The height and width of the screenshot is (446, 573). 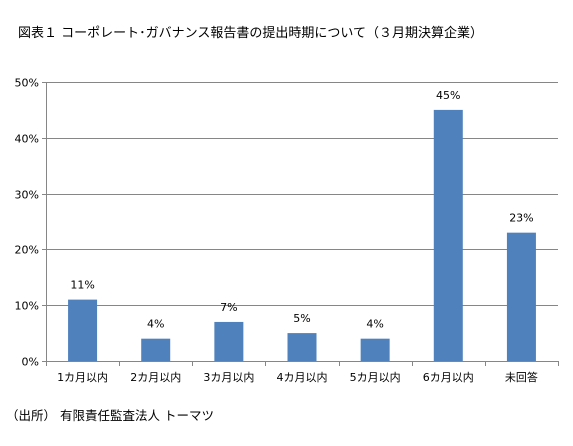 What do you see at coordinates (155, 377) in the screenshot?
I see `x-tick-label: 2カ月以内` at bounding box center [155, 377].